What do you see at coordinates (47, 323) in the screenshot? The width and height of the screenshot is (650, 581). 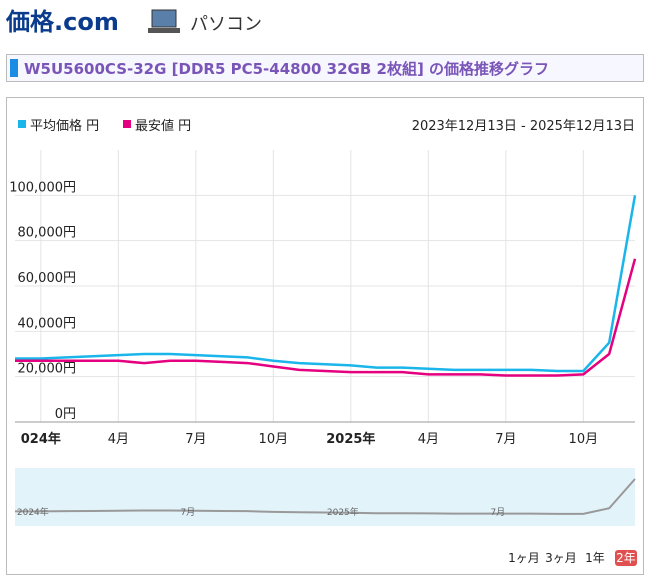 I see `y-tick-label: 40,000円` at bounding box center [47, 323].